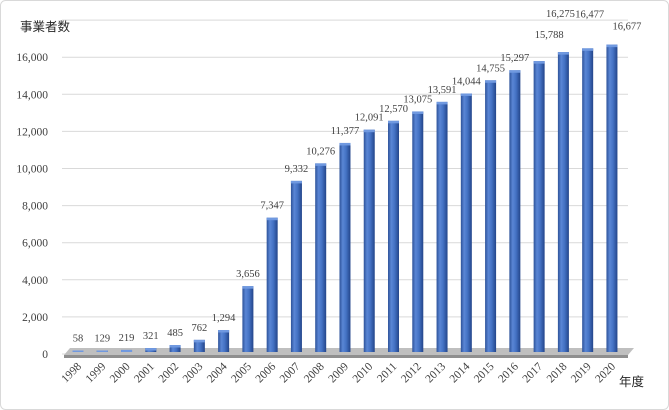  I want to click on data-label: 16,275, so click(560, 14).